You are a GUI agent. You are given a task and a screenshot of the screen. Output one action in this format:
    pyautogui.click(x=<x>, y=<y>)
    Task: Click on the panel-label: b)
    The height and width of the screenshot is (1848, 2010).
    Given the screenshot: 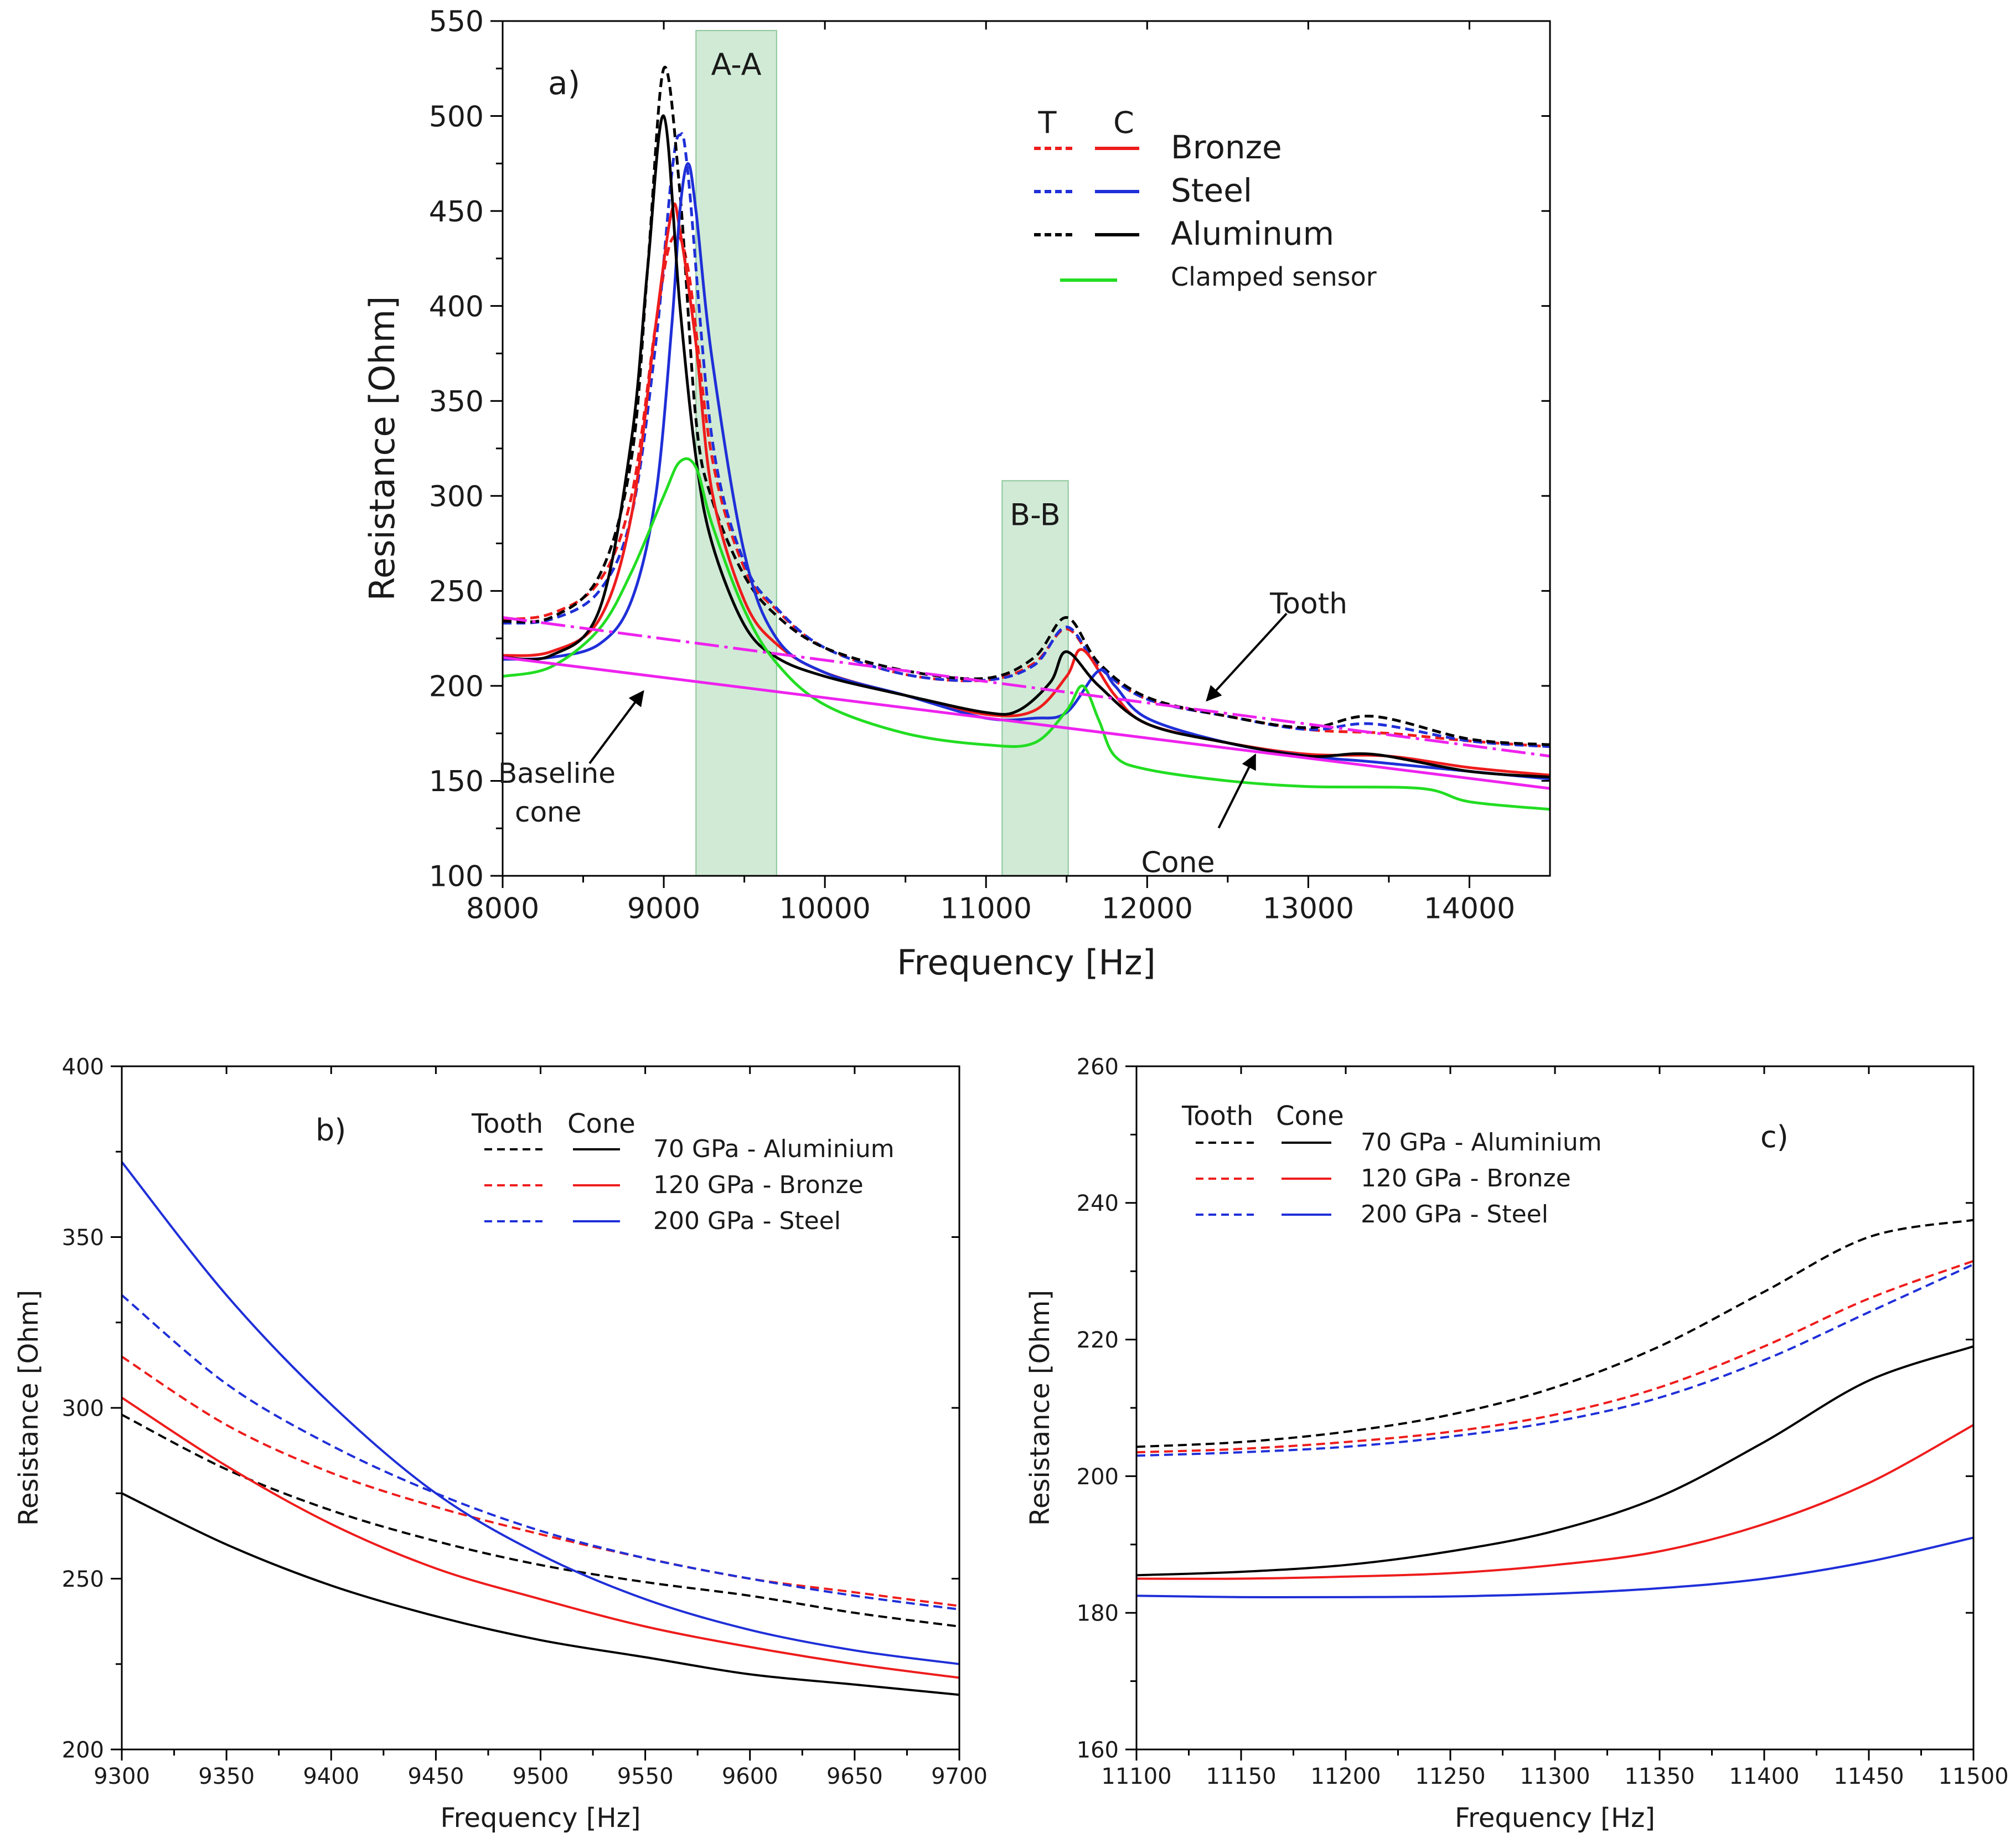 What is the action you would take?
    pyautogui.click(x=331, y=1130)
    